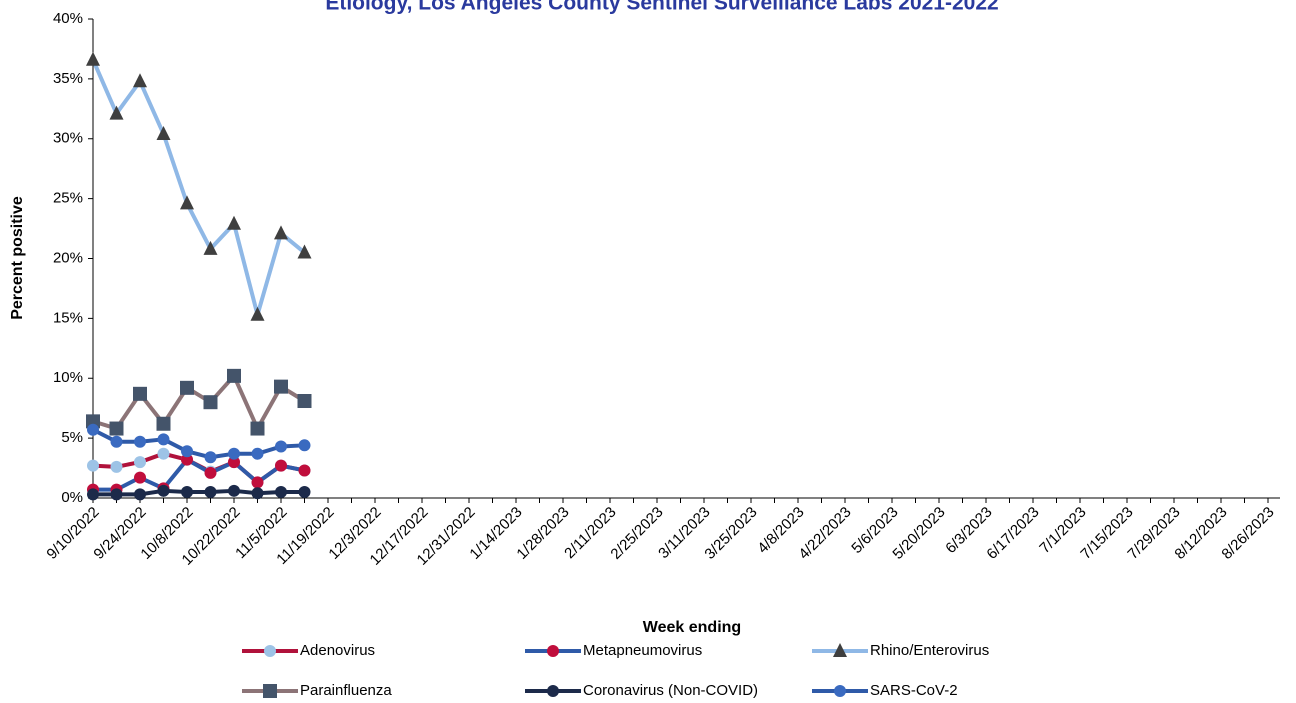  I want to click on y-tick-label: 0%, so click(72, 497).